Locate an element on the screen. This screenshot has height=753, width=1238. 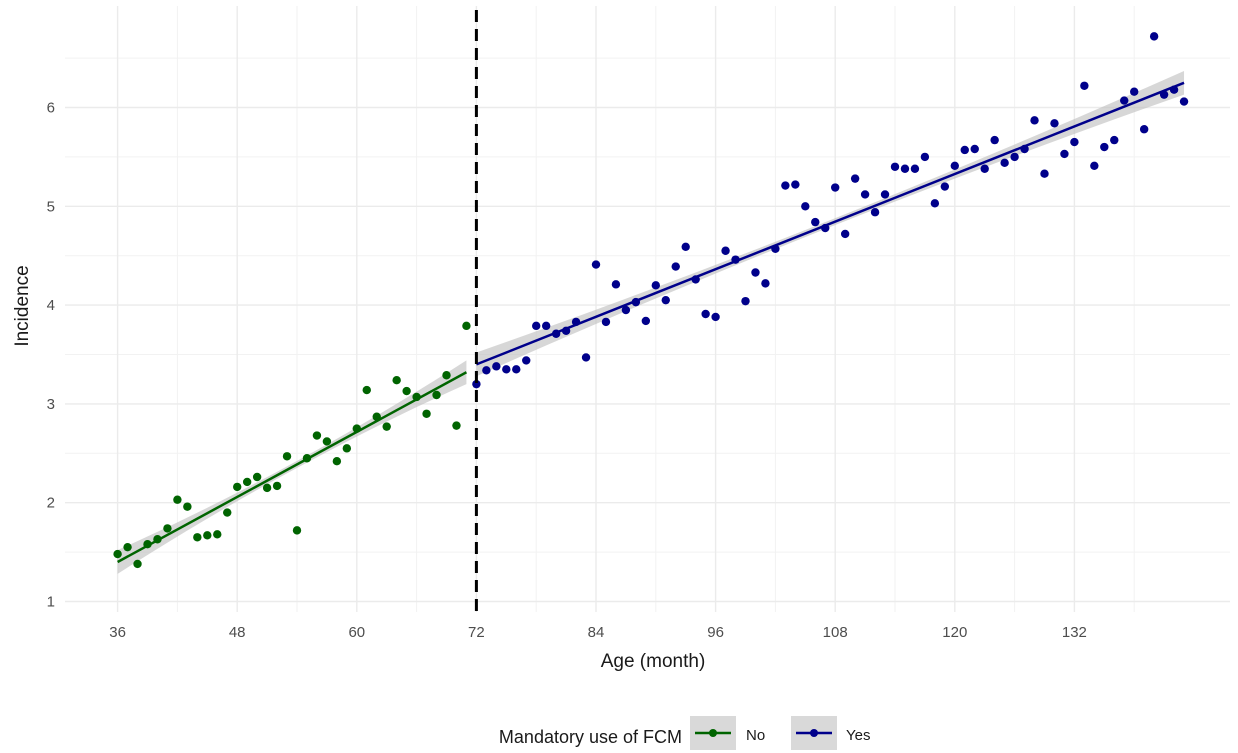
legend-label-no: No is located at coordinates (755, 735).